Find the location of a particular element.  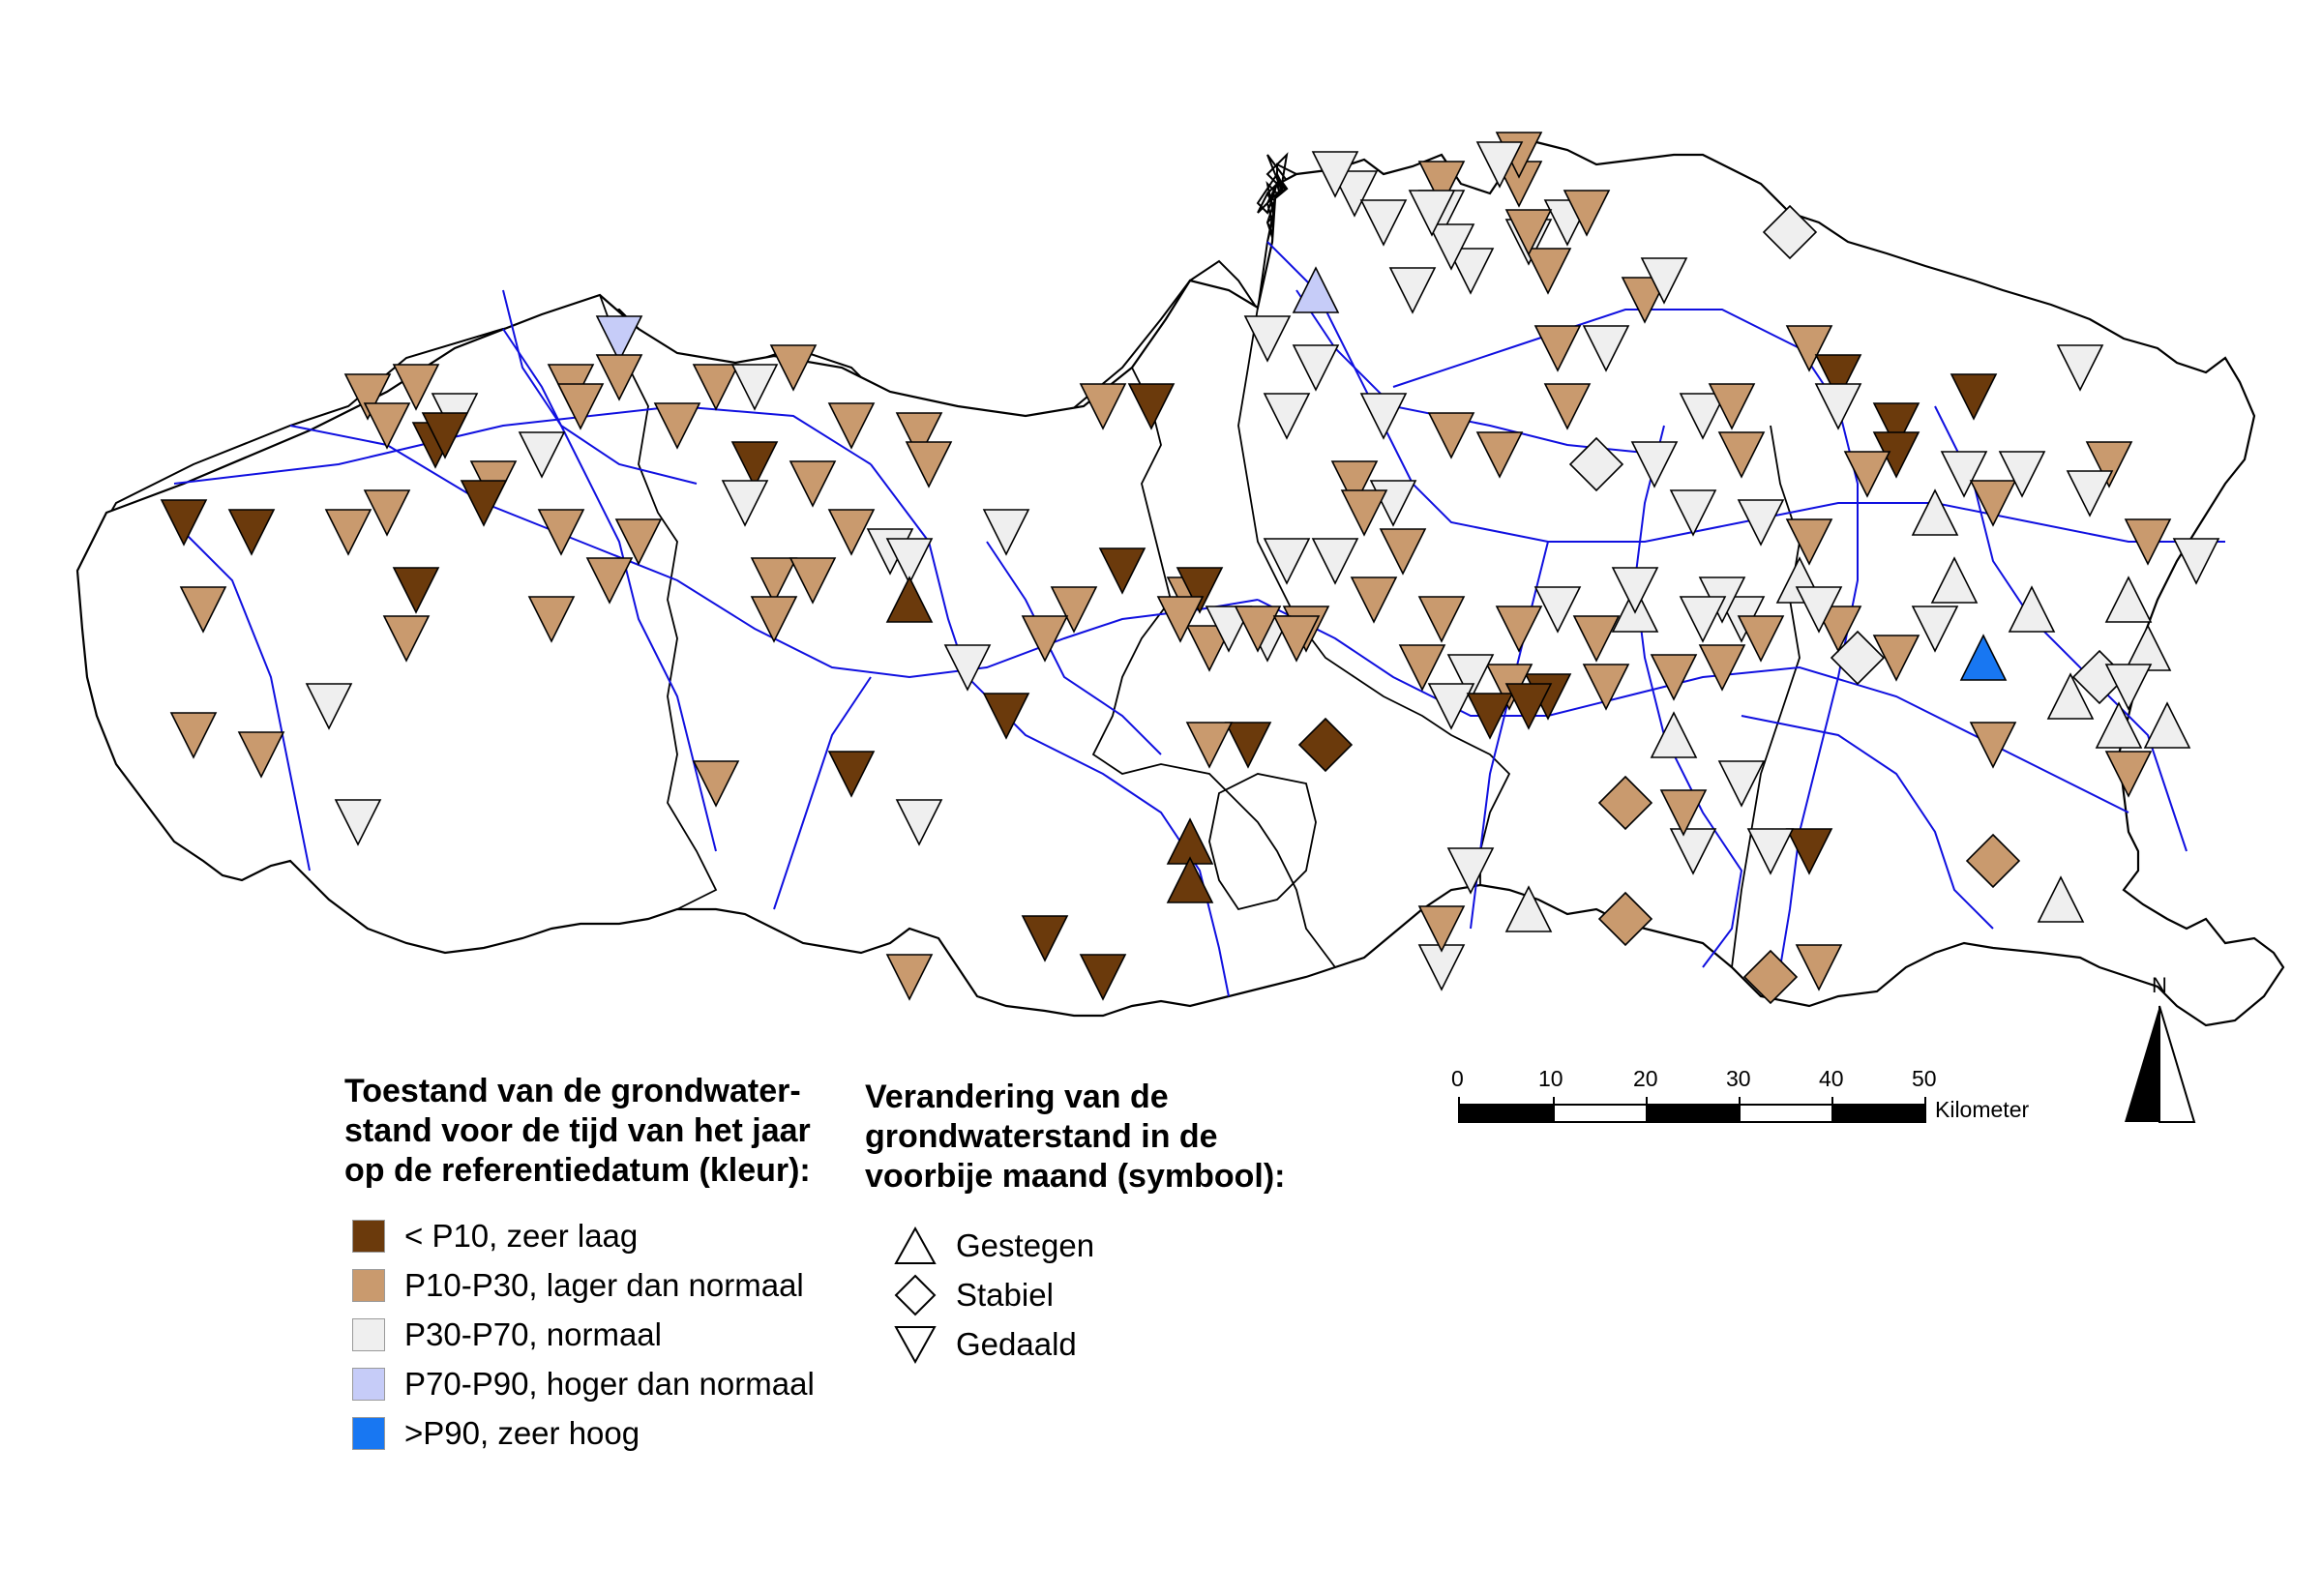

scale-bar is located at coordinates (1692, 1110).